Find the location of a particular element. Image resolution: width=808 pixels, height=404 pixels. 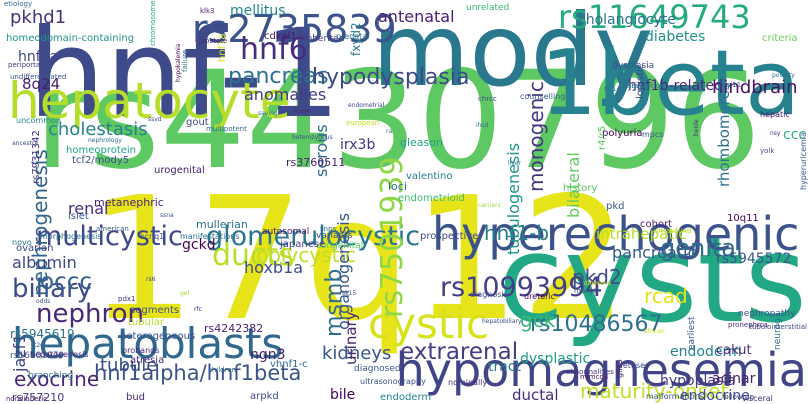

word: japanese is located at coordinates (303, 244).